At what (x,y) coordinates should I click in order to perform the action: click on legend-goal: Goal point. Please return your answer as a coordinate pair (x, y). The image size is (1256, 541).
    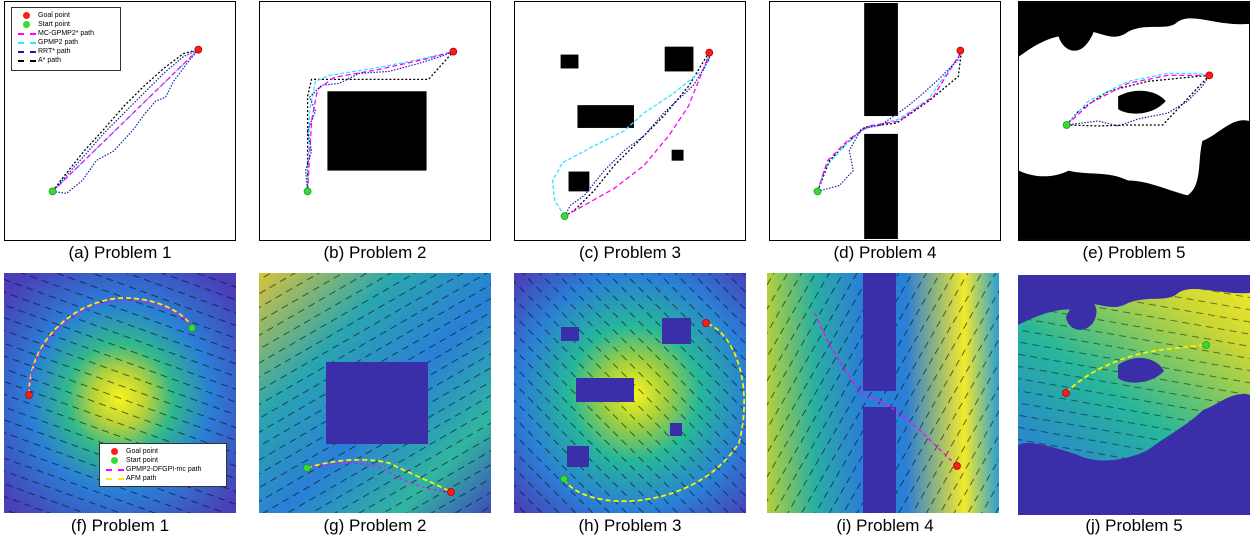
    Looking at the image, I should click on (66, 15).